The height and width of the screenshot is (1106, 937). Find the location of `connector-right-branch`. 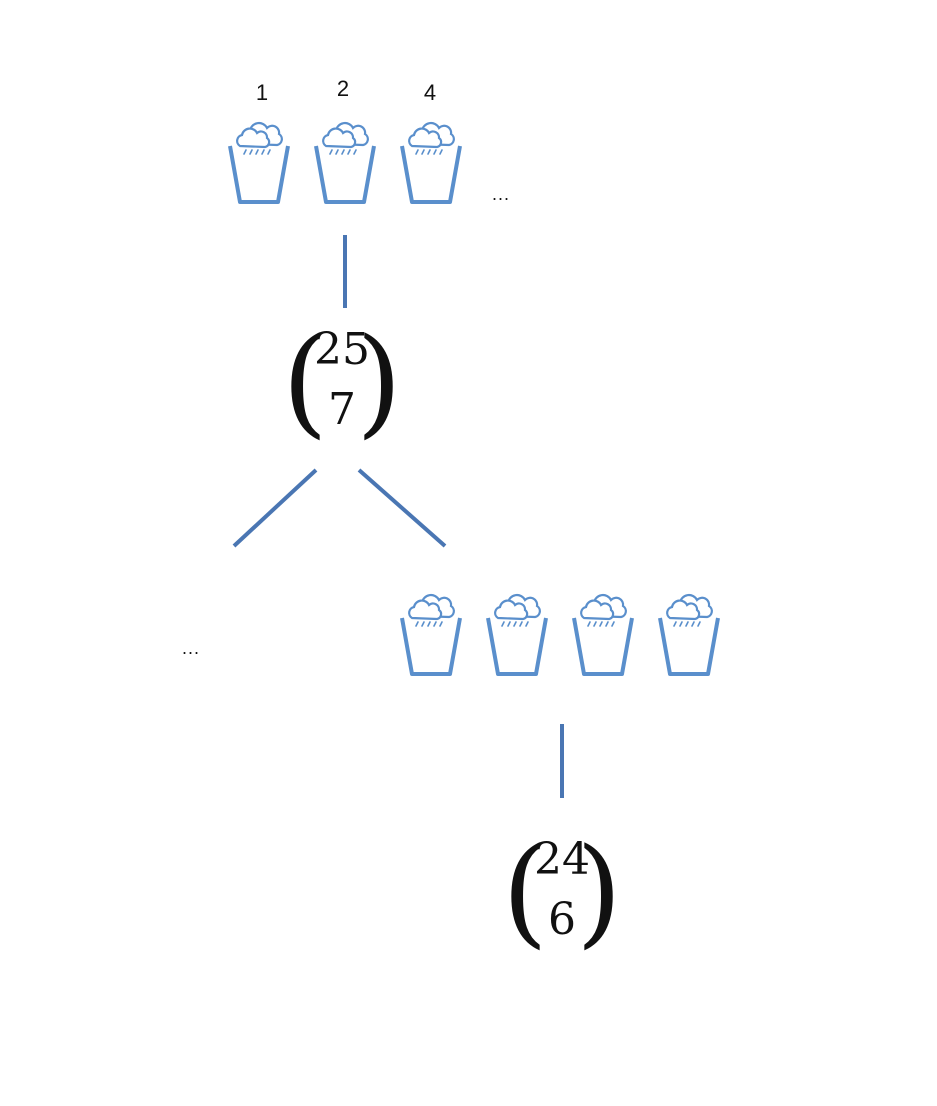

connector-right-branch is located at coordinates (402, 508).